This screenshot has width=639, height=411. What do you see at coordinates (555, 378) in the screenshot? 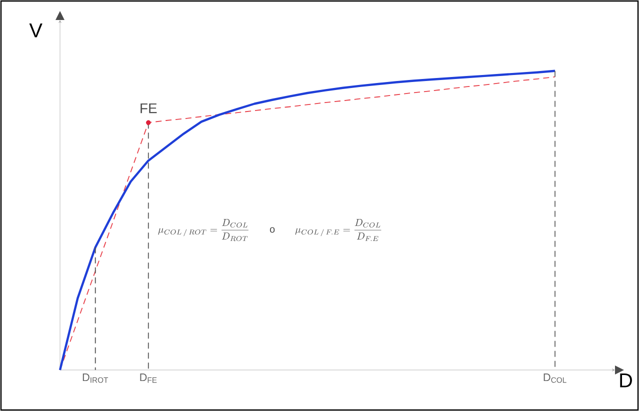
I see `x-tick-label: D$_{COL}$` at bounding box center [555, 378].